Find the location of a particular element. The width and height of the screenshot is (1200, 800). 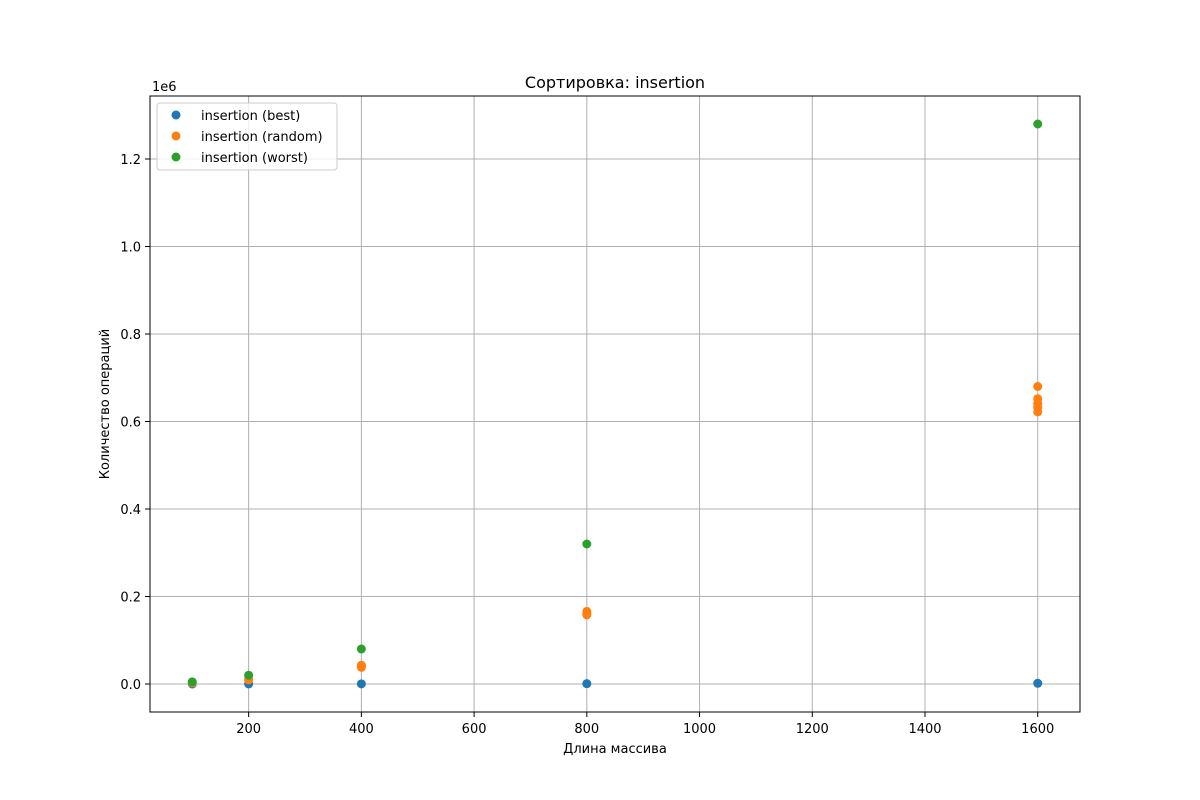

x-tick-label: 1400 is located at coordinates (924, 729).